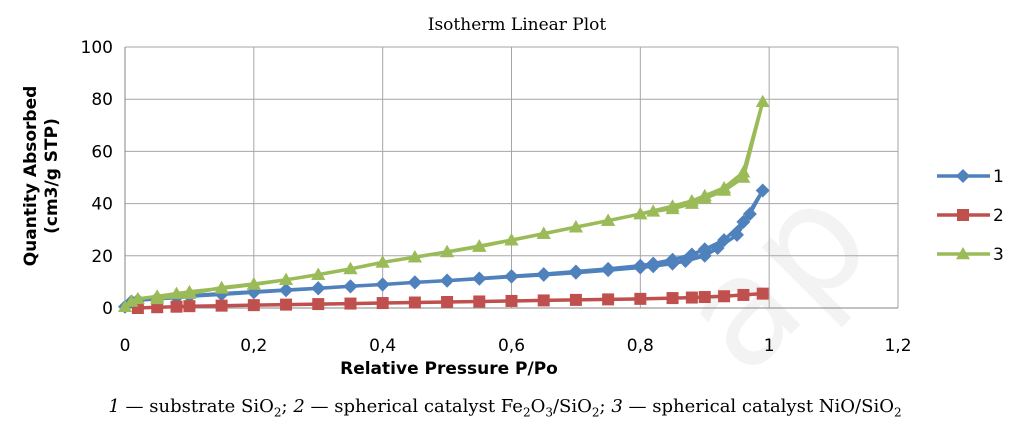  What do you see at coordinates (449, 369) in the screenshot?
I see `x-axis-title: Relative Pressure P/Po` at bounding box center [449, 369].